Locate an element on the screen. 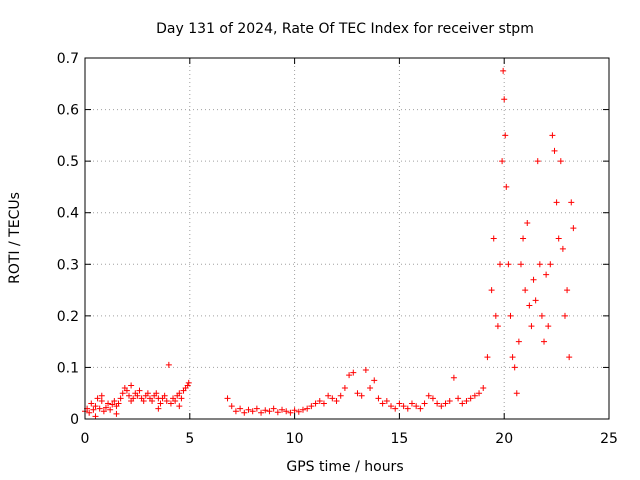 Image resolution: width=640 pixels, height=480 pixels. x-tick-label: 5 is located at coordinates (189, 439).